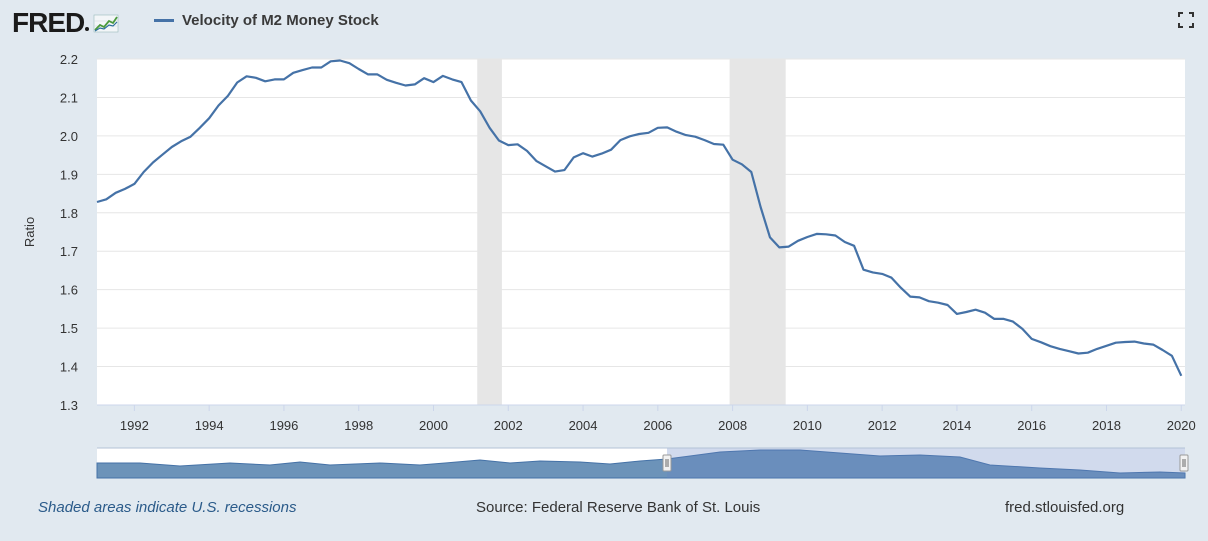 This screenshot has height=541, width=1208. Describe the element at coordinates (280, 20) in the screenshot. I see `legend-series-label: Velocity of M2 Money Stock` at that location.